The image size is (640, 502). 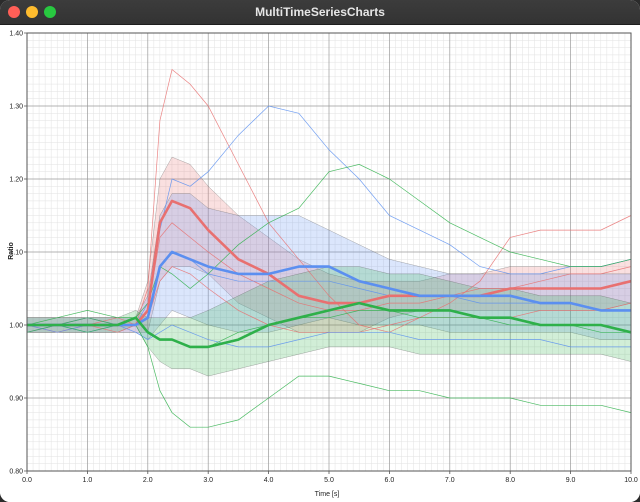 I want to click on zoom-window-button, so click(x=50, y=12).